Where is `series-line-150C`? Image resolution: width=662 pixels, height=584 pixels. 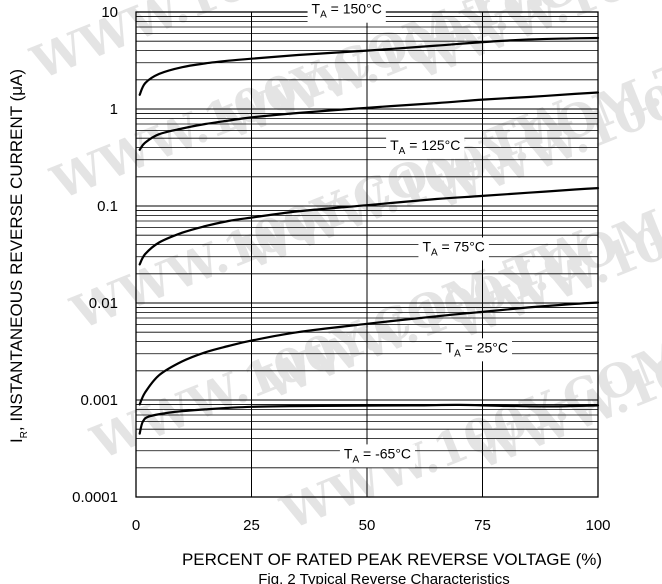
series-line-150C is located at coordinates (369, 66).